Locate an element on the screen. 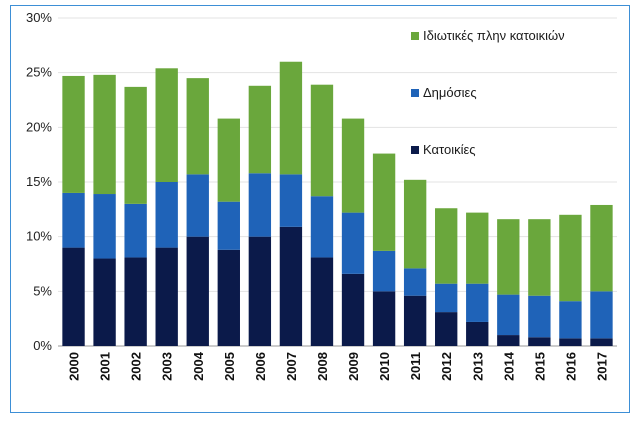 This screenshot has width=640, height=421. y-tick-label: 5% is located at coordinates (42, 290).